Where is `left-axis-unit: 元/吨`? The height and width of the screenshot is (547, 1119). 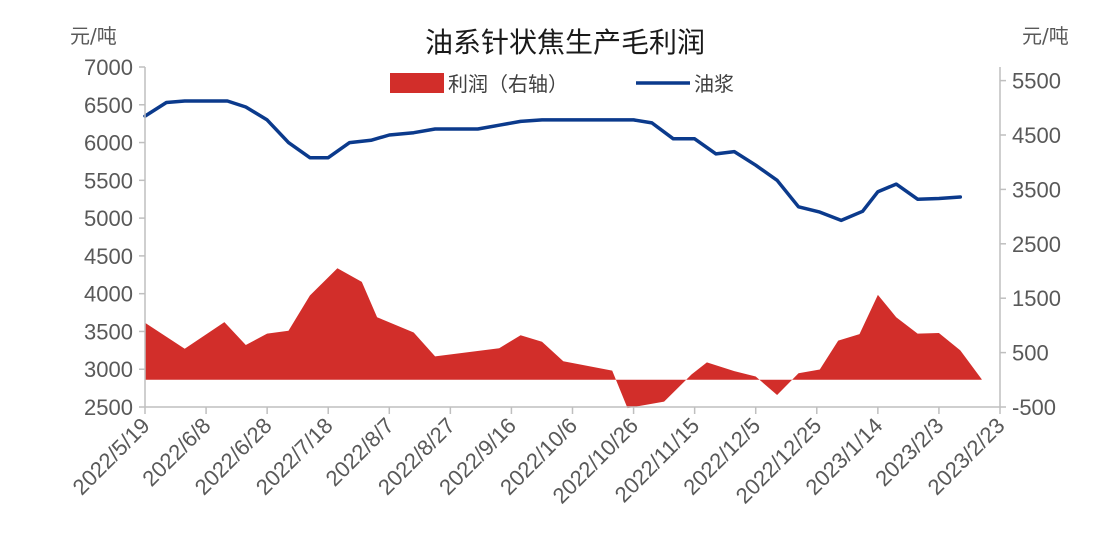 left-axis-unit: 元/吨 is located at coordinates (93, 36).